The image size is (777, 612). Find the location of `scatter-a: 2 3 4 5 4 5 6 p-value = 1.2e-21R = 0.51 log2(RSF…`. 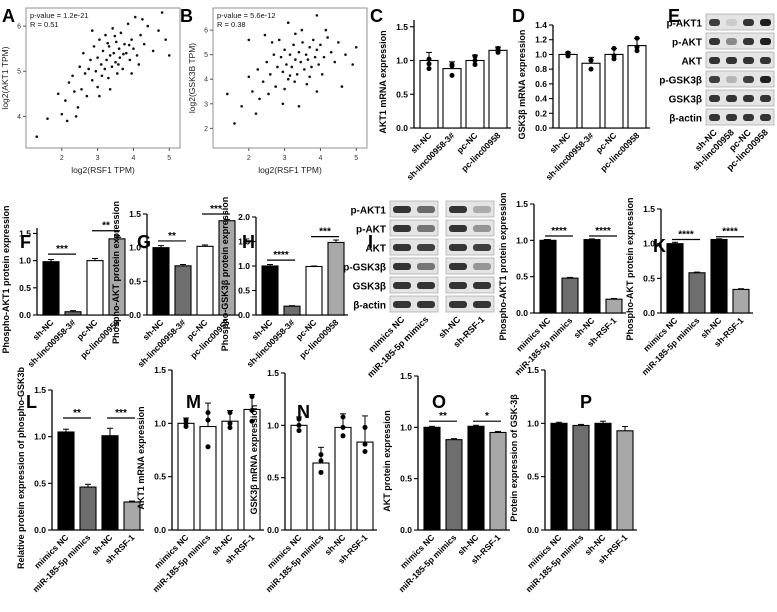

scatter-a: 2 3 4 5 4 5 6 p-value = 1.2e-21R = 0.51 log2(RSF… is located at coordinates (90, 91).